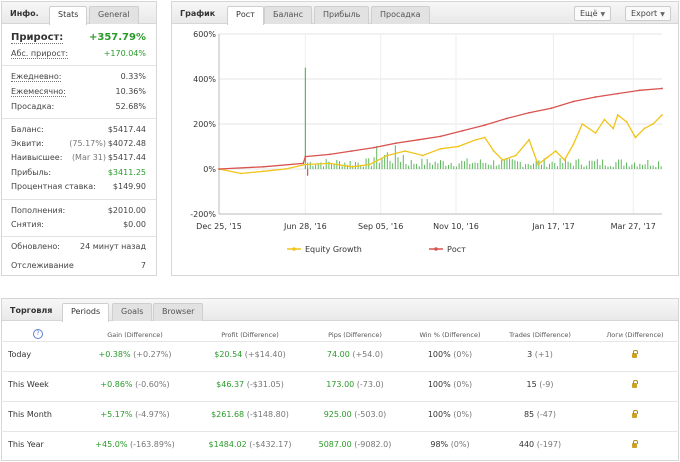 The height and width of the screenshot is (462, 680). I want to click on profit-cell-part: $20.54, so click(228, 354).